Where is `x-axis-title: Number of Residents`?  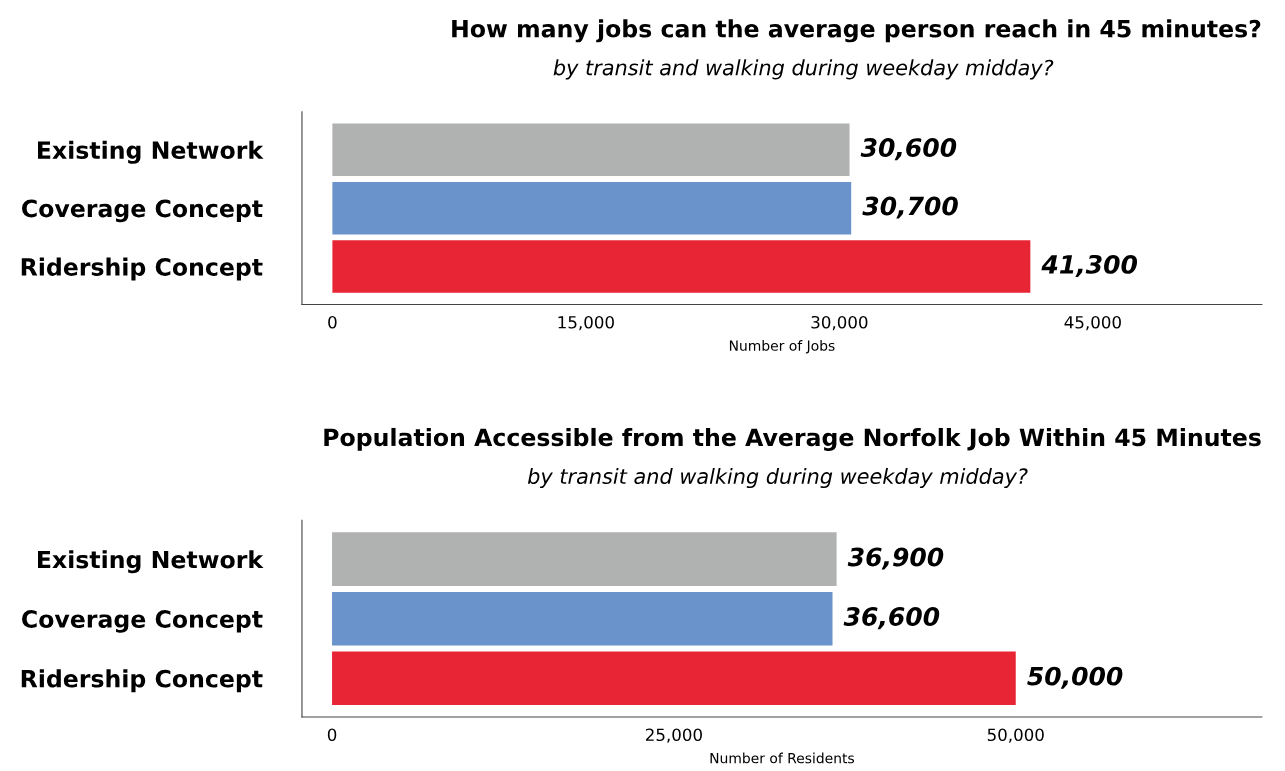
x-axis-title: Number of Residents is located at coordinates (782, 758).